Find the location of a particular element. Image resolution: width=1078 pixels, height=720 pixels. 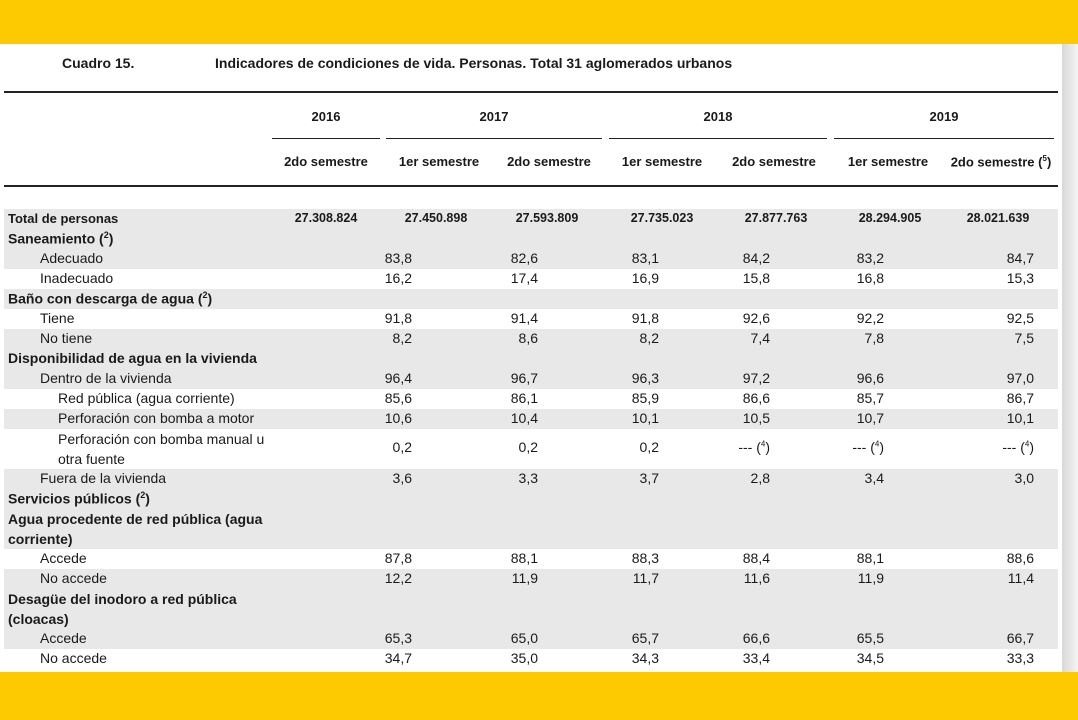

value-text: 88,4 is located at coordinates (756, 558).